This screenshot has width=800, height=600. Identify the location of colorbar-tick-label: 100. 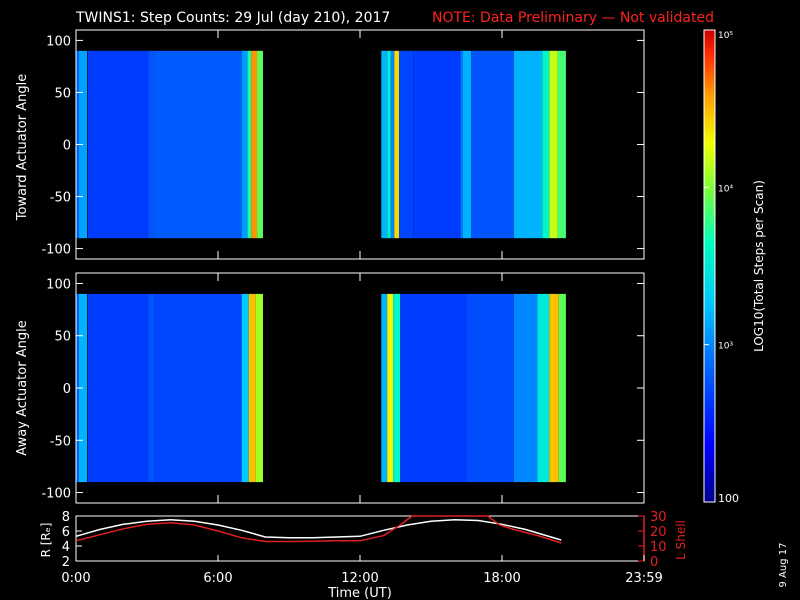
(728, 498).